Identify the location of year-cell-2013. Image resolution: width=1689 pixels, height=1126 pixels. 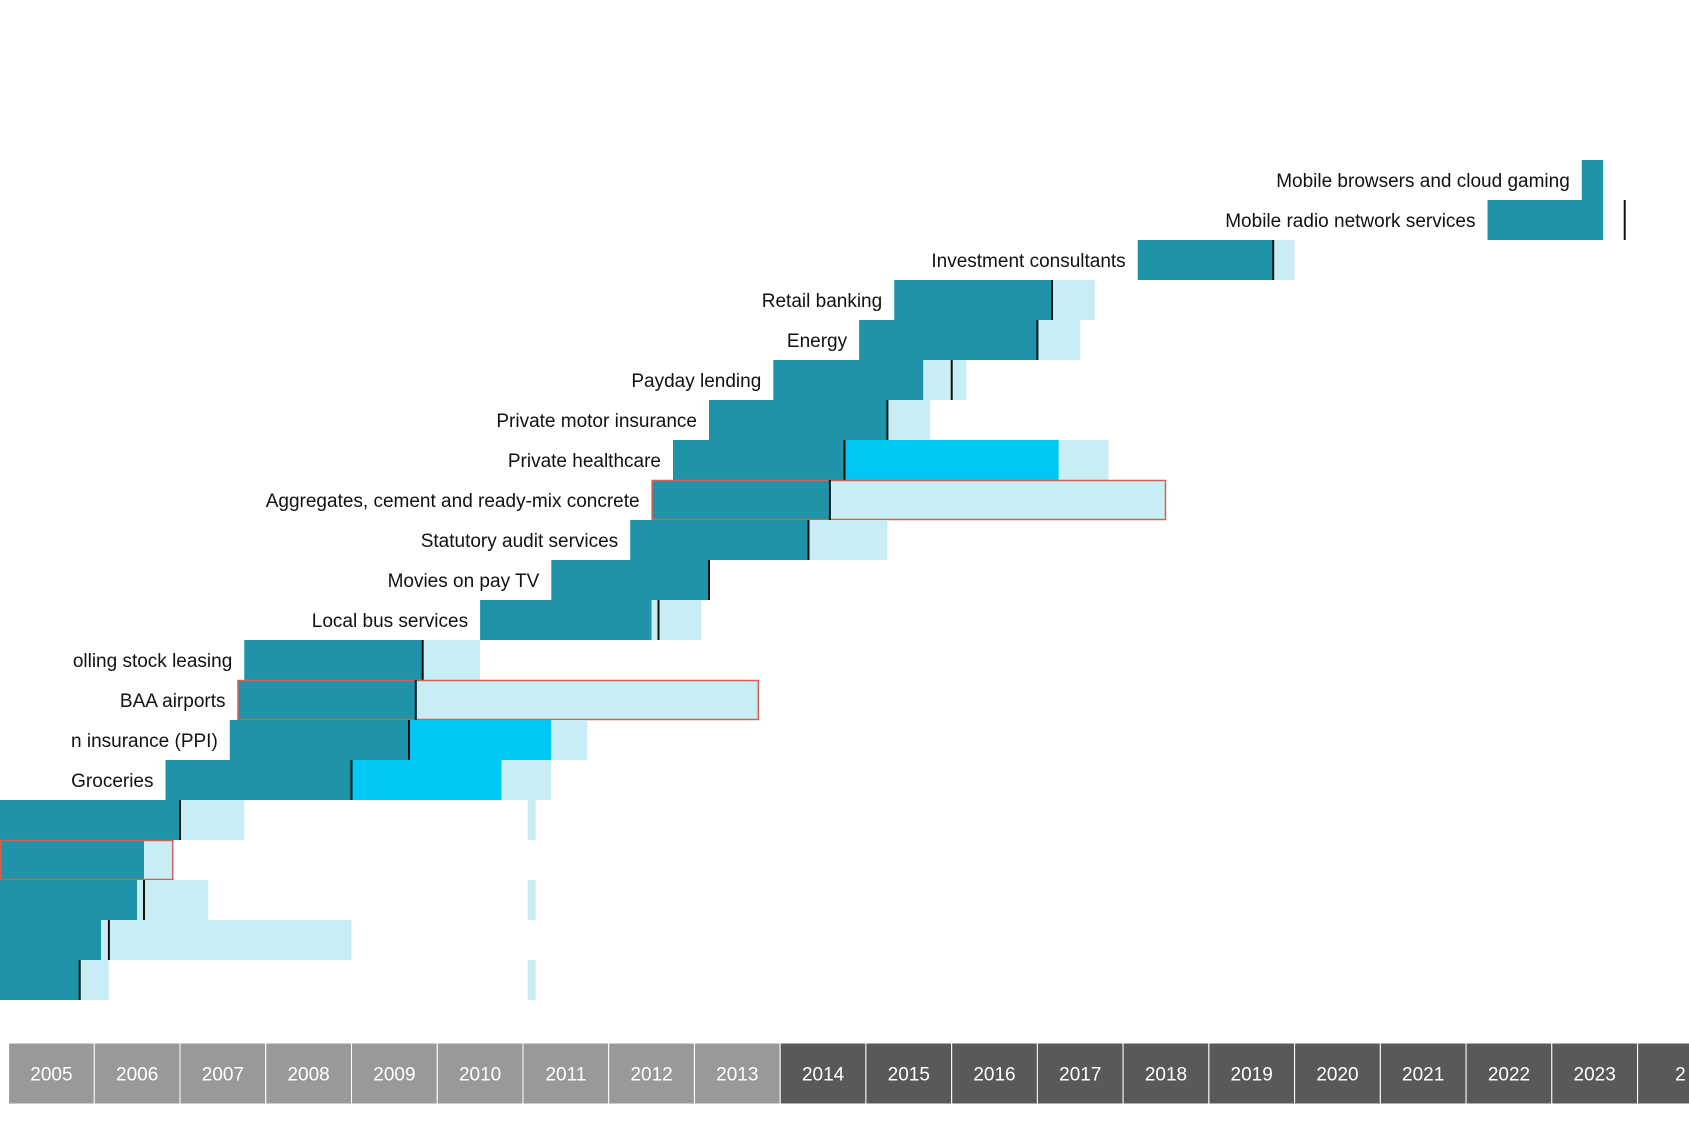
(737, 1073).